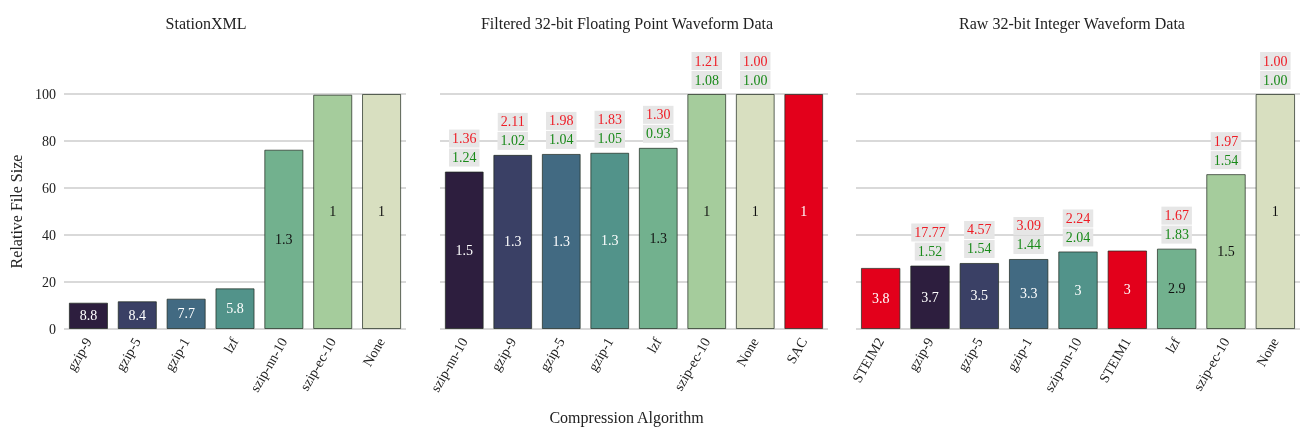  I want to click on annotation: 3.7, so click(930, 297).